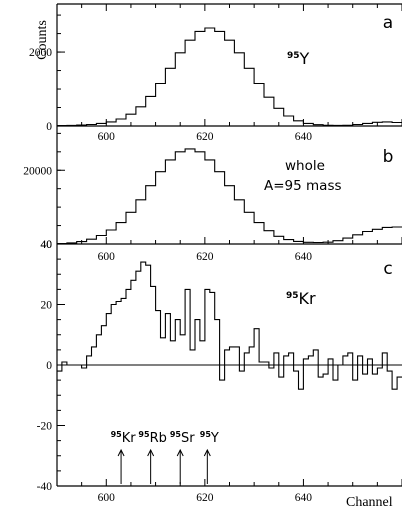 The image size is (402, 509). I want to click on isotope-arrowhead-y, so click(207, 452).